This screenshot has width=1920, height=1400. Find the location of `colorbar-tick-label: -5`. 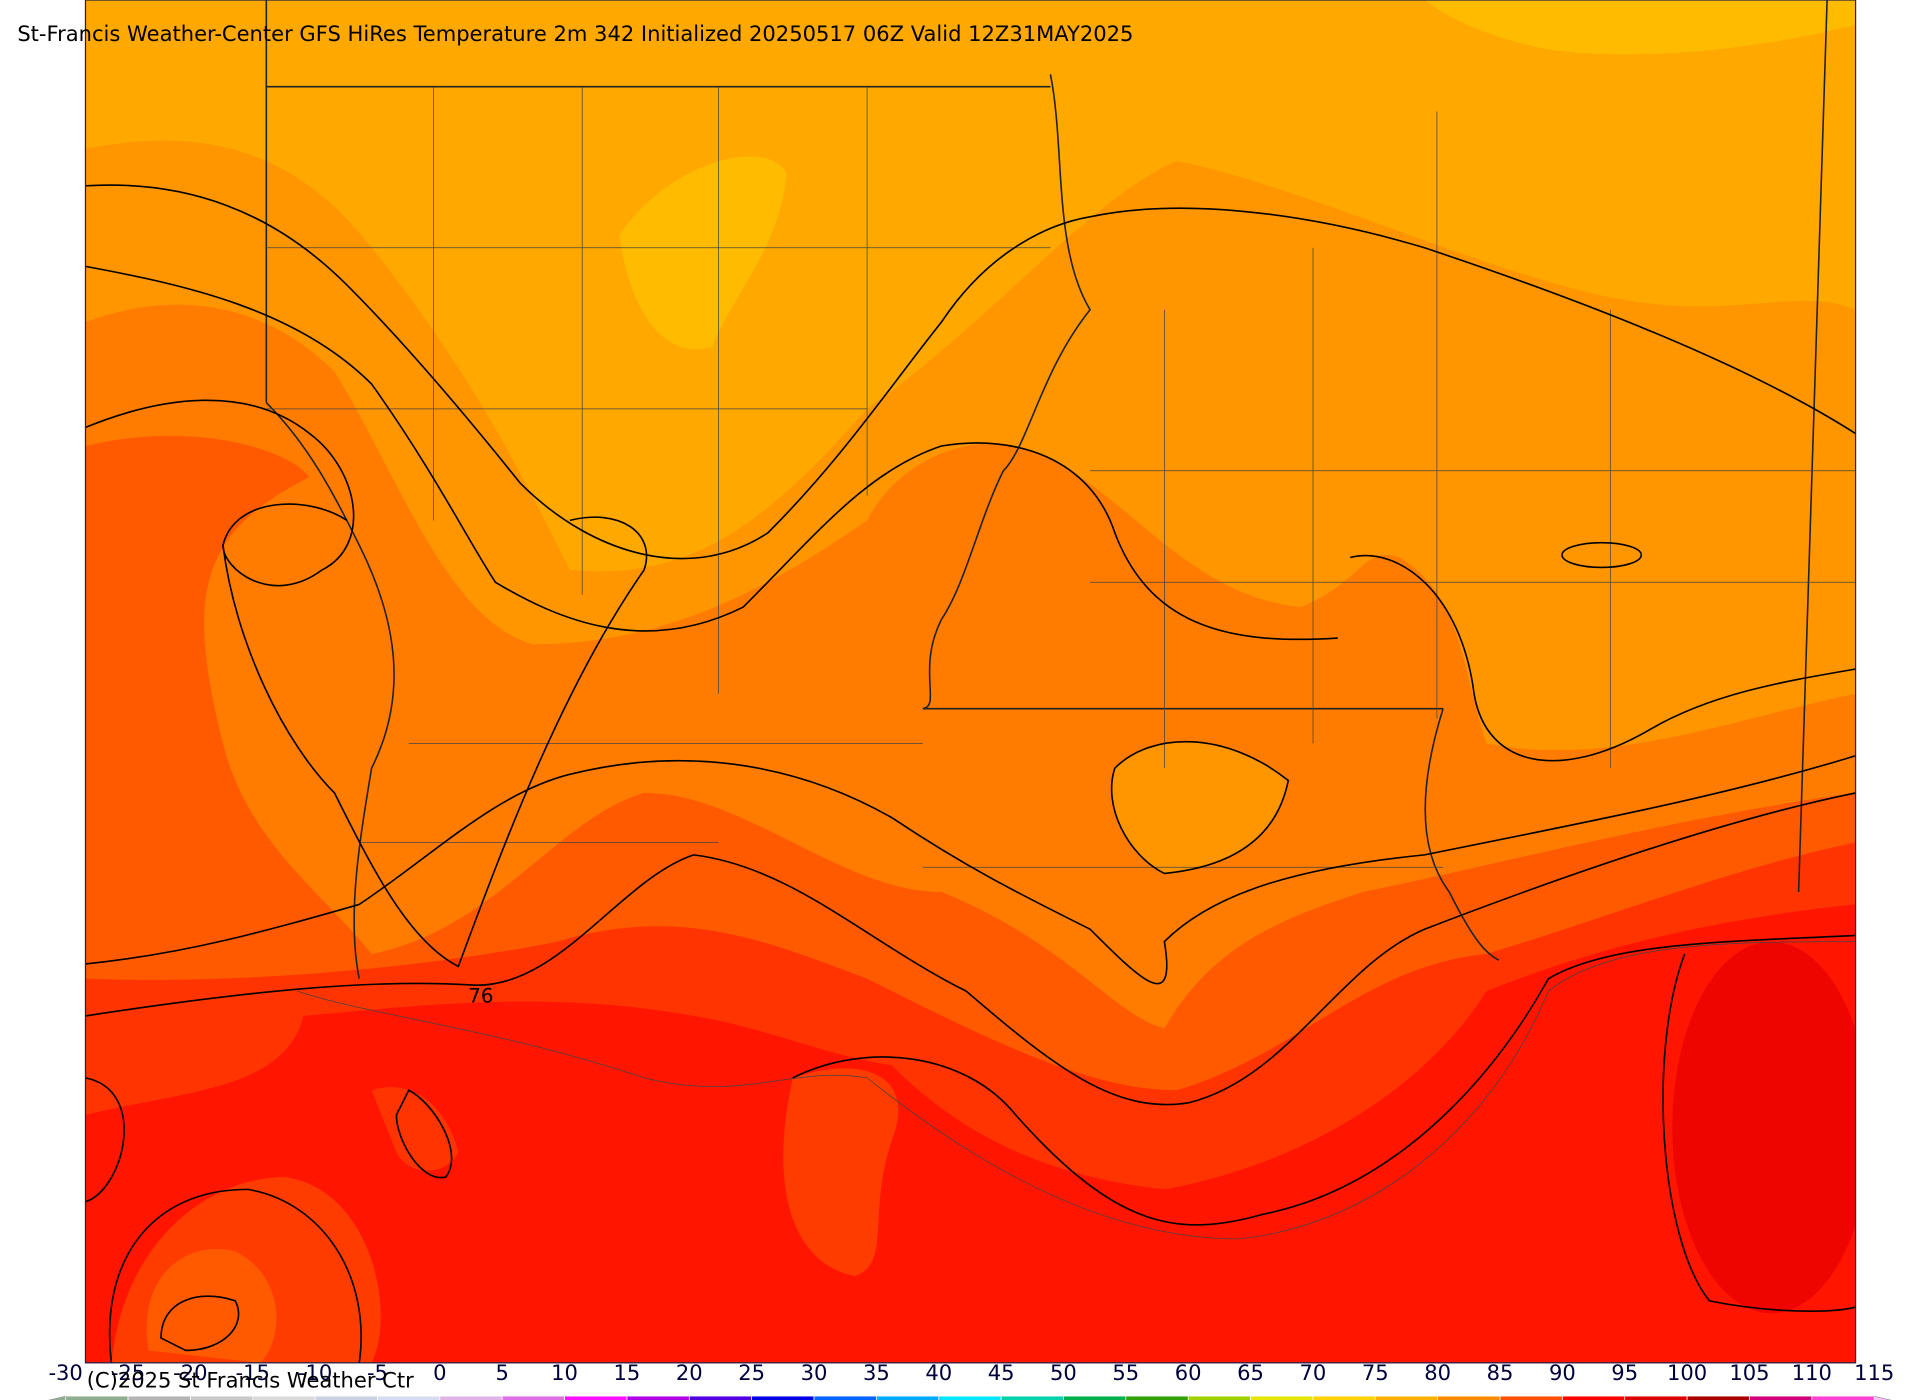

colorbar-tick-label: -5 is located at coordinates (377, 1372).